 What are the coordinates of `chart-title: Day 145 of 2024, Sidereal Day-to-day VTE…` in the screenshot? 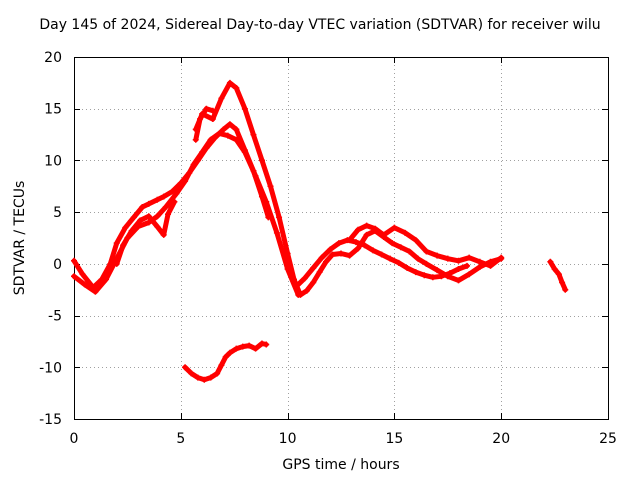 It's located at (320, 25).